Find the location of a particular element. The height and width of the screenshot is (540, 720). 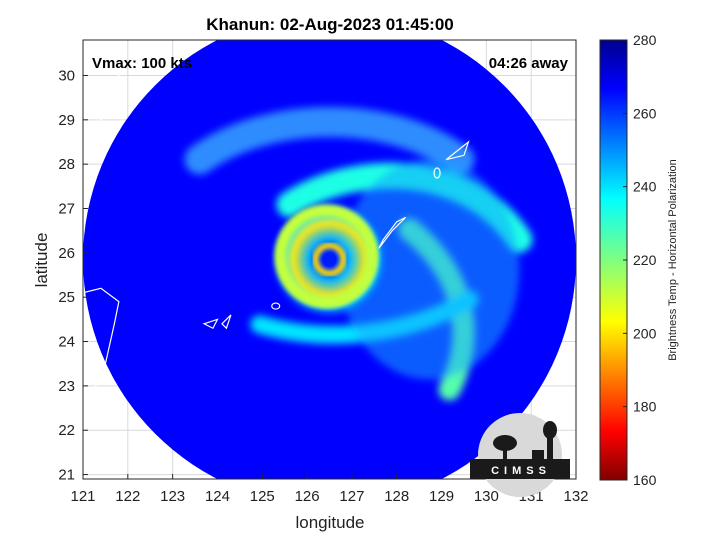

x-tick-label: 125 is located at coordinates (262, 496).